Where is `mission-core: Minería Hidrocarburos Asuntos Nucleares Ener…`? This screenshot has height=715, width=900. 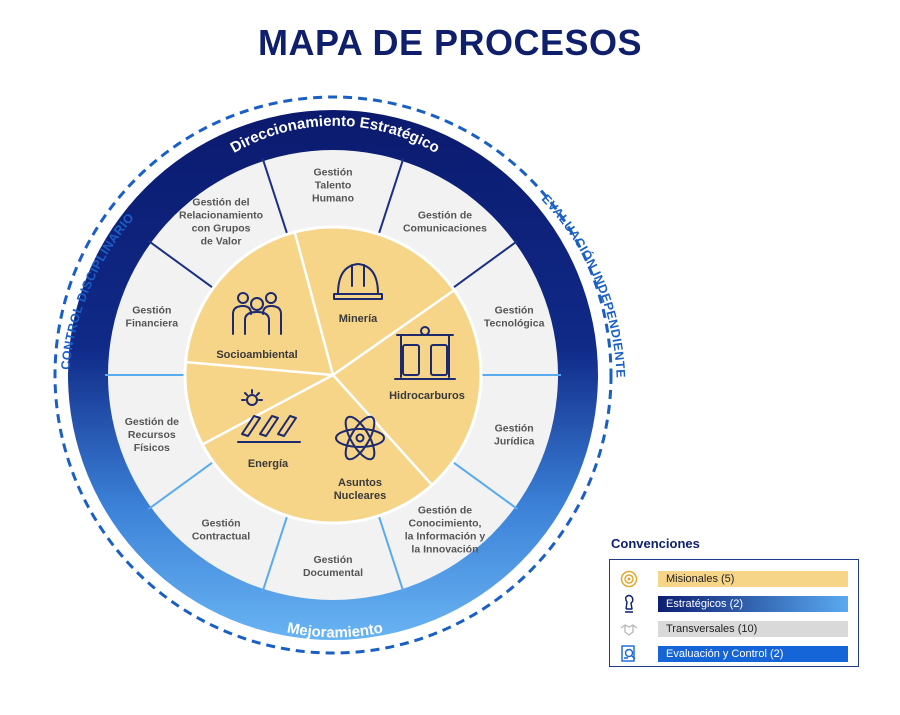
mission-core: Minería Hidrocarburos Asuntos Nucleares Ener… is located at coordinates (333, 375).